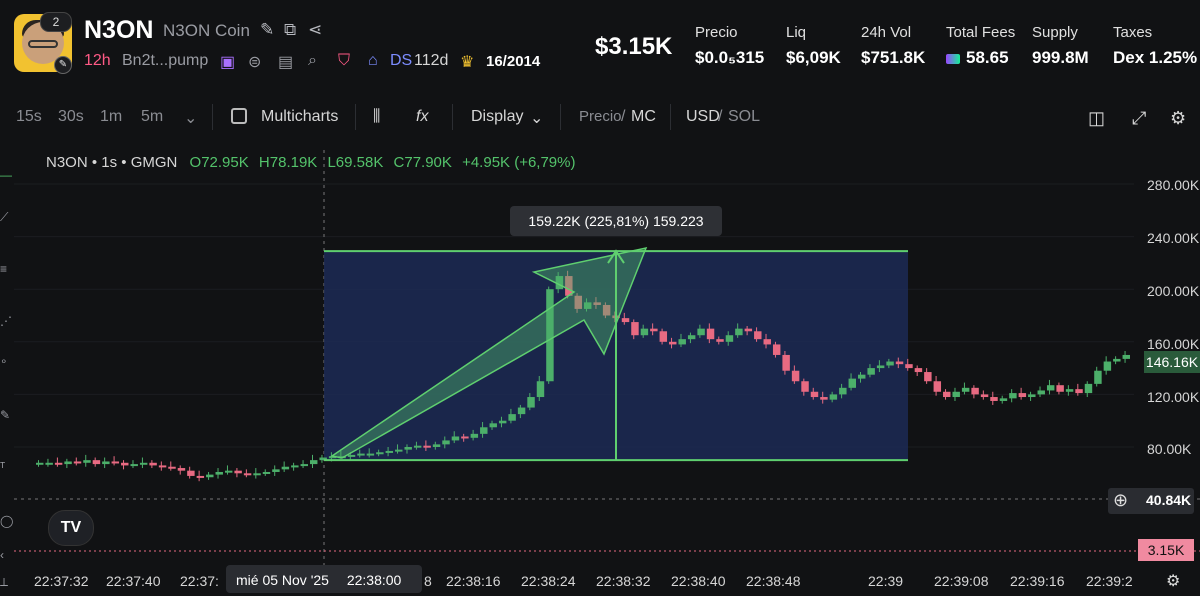 The image size is (1200, 596). Describe the element at coordinates (422, 116) in the screenshot. I see `indicators-icon: fx` at that location.